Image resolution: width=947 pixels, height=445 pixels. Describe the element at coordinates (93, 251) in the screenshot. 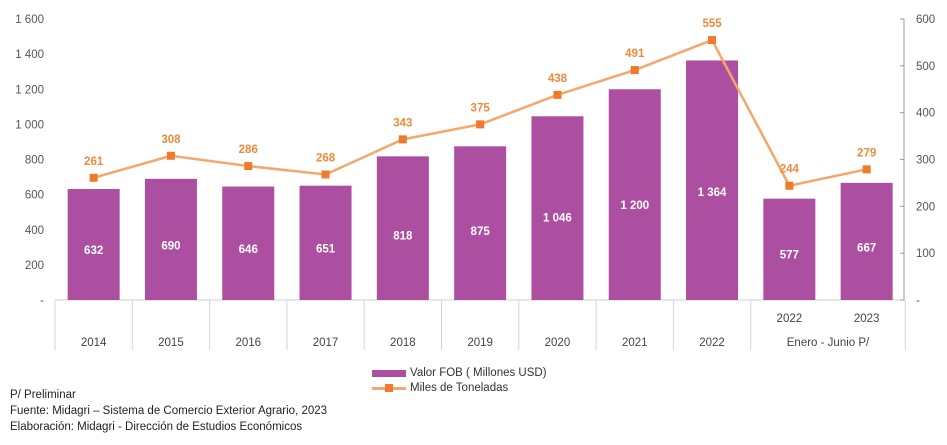

I see `bar-data-label: 632` at that location.